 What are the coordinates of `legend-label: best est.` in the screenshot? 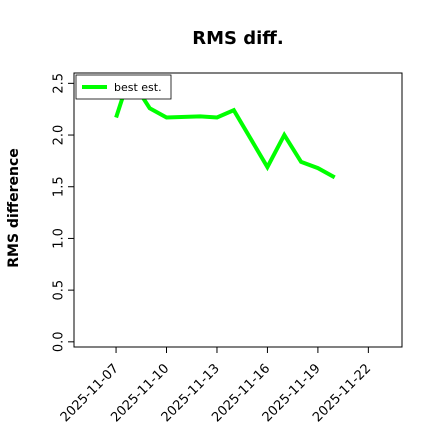 It's located at (138, 87).